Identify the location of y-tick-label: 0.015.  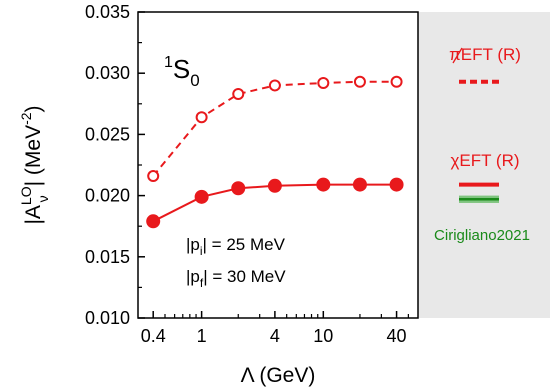
(107, 257).